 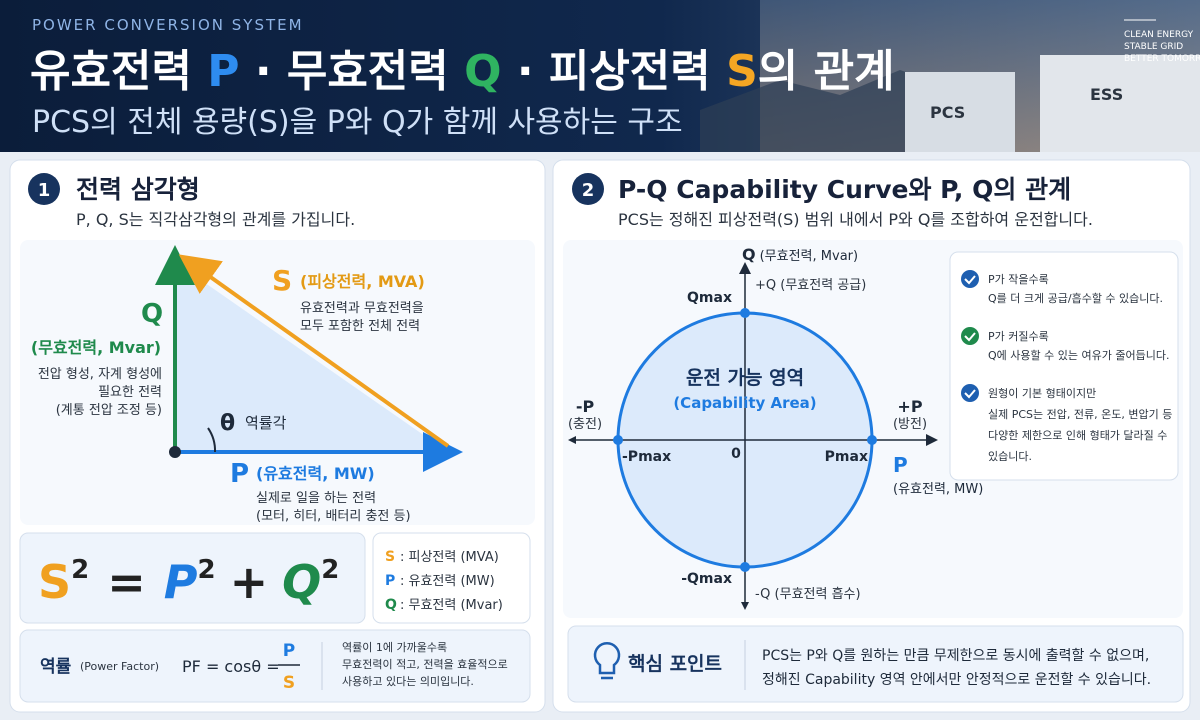 What do you see at coordinates (1018, 336) in the screenshot?
I see `note-text: P가 커질수록` at bounding box center [1018, 336].